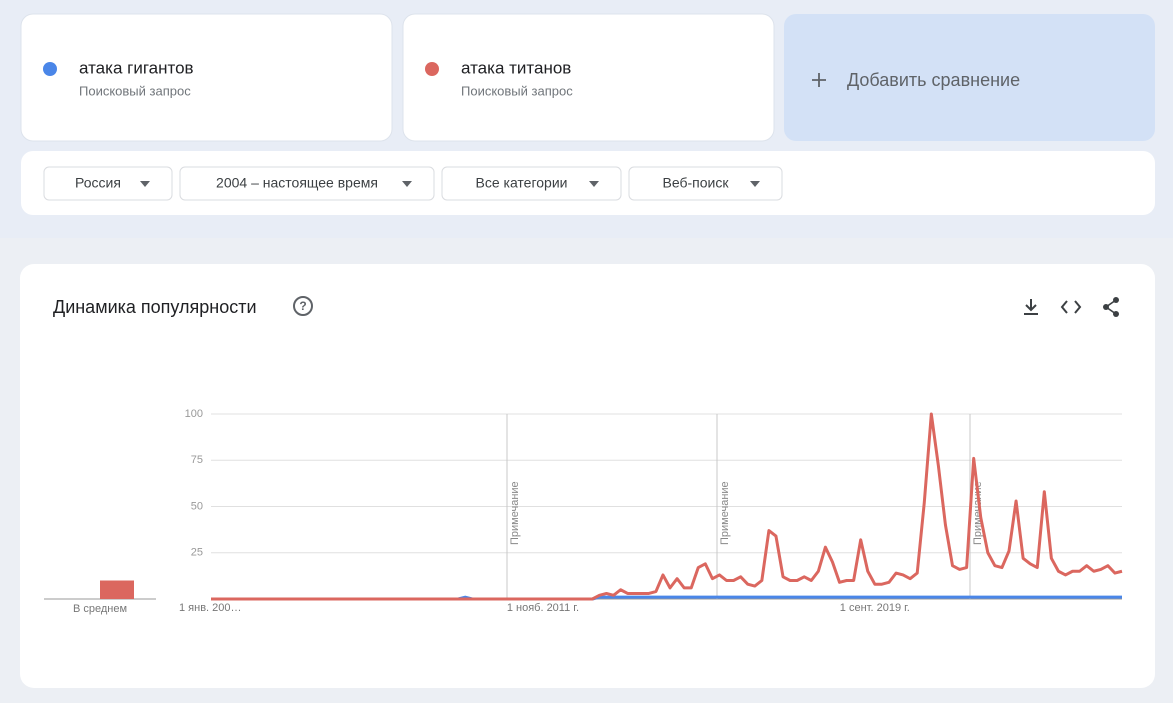 The image size is (1173, 703). I want to click on filter-label: Россия, so click(98, 183).